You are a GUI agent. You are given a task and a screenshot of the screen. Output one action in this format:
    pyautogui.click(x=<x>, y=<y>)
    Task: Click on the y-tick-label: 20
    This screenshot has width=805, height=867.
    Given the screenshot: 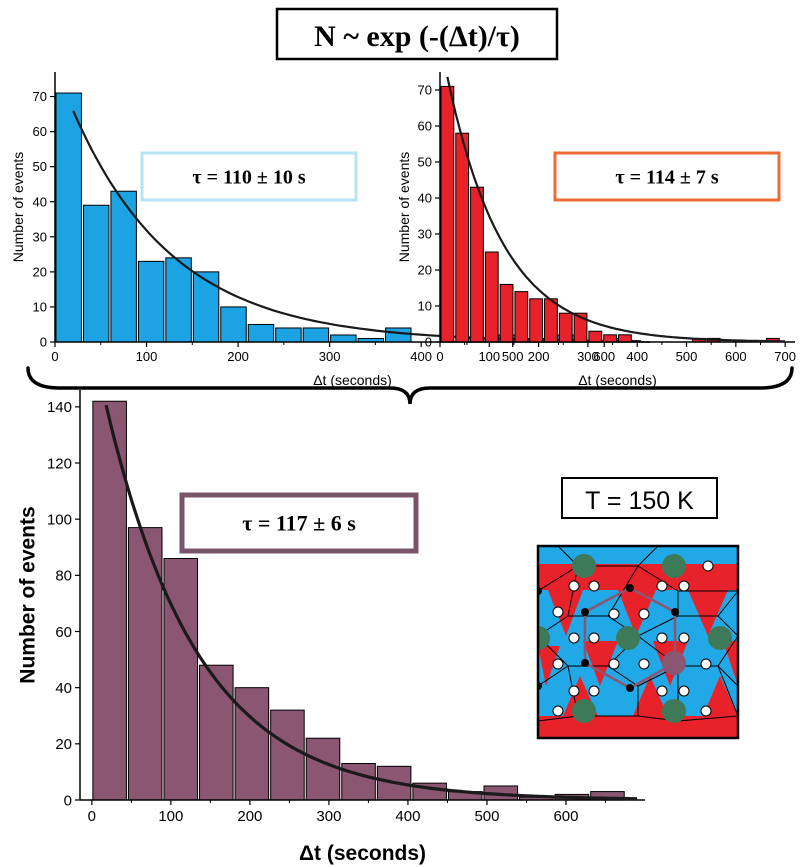 What is the action you would take?
    pyautogui.click(x=63, y=744)
    